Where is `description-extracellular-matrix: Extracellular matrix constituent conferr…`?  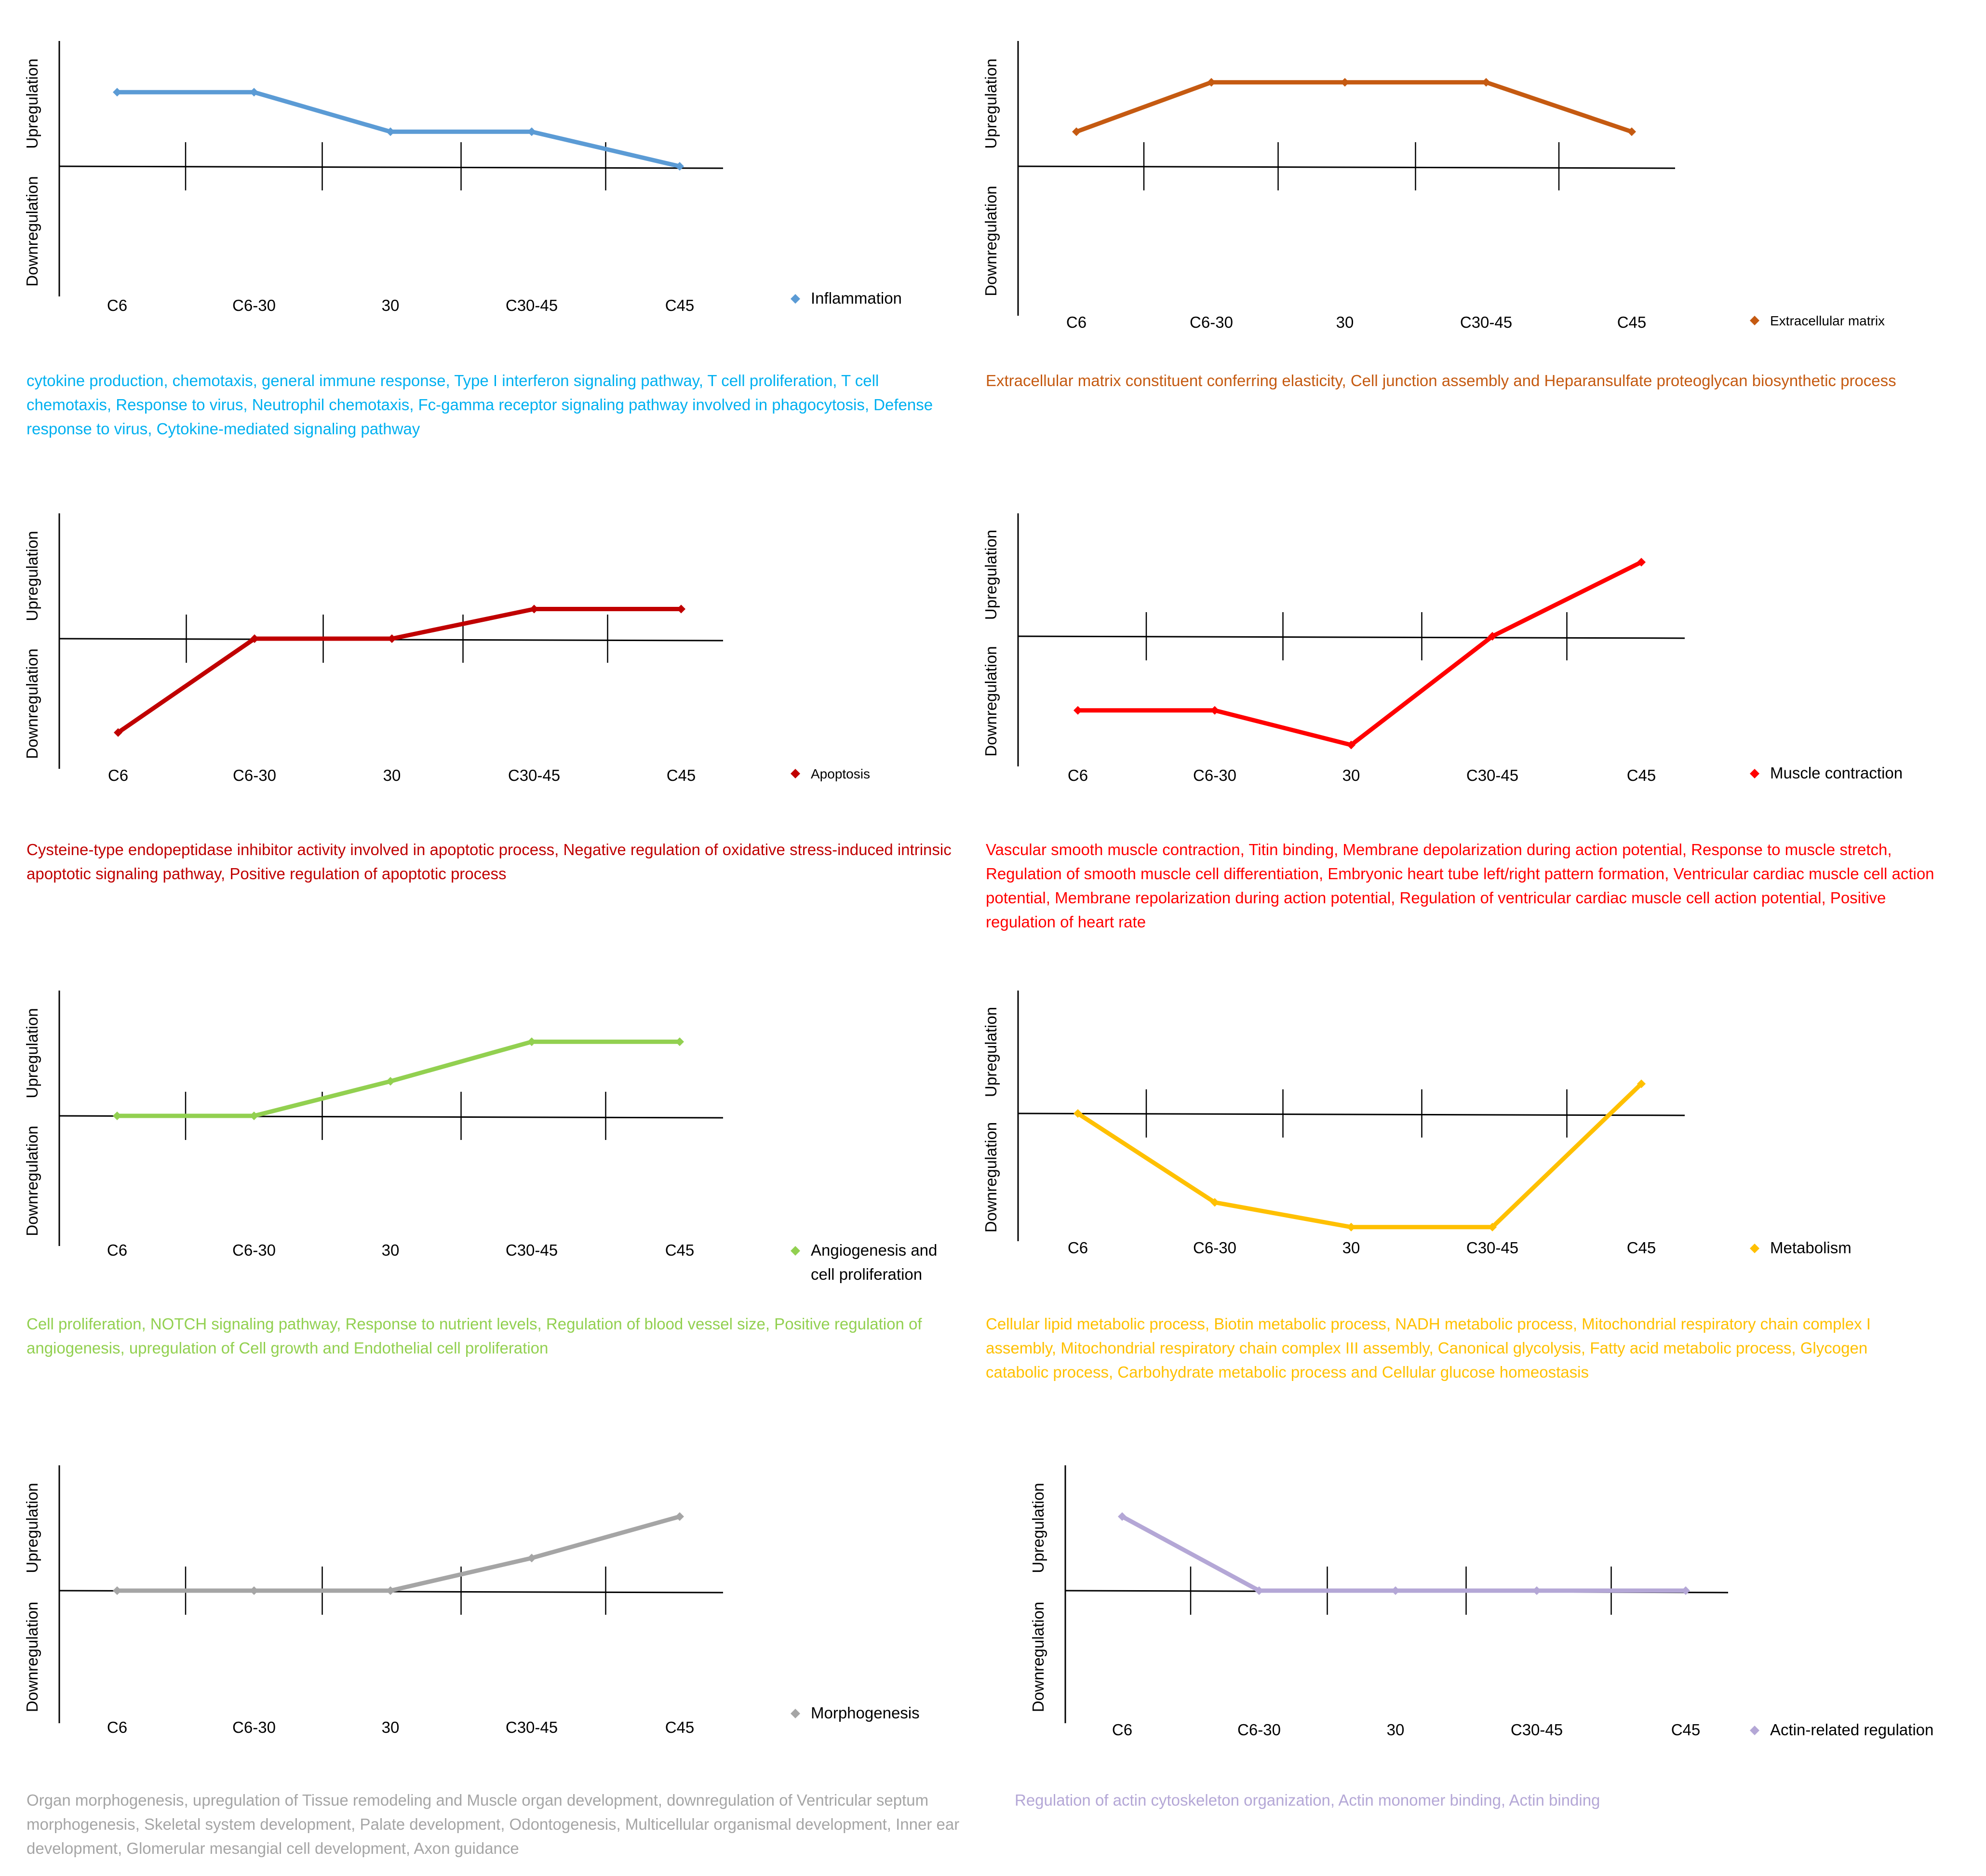
description-extracellular-matrix: Extracellular matrix constituent conferr… is located at coordinates (1441, 380).